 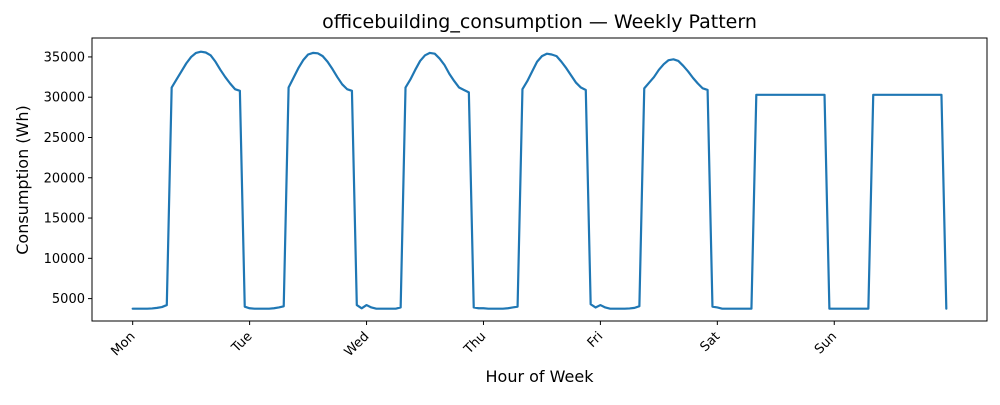 What do you see at coordinates (64, 259) in the screenshot?
I see `y-tick-label: 10000` at bounding box center [64, 259].